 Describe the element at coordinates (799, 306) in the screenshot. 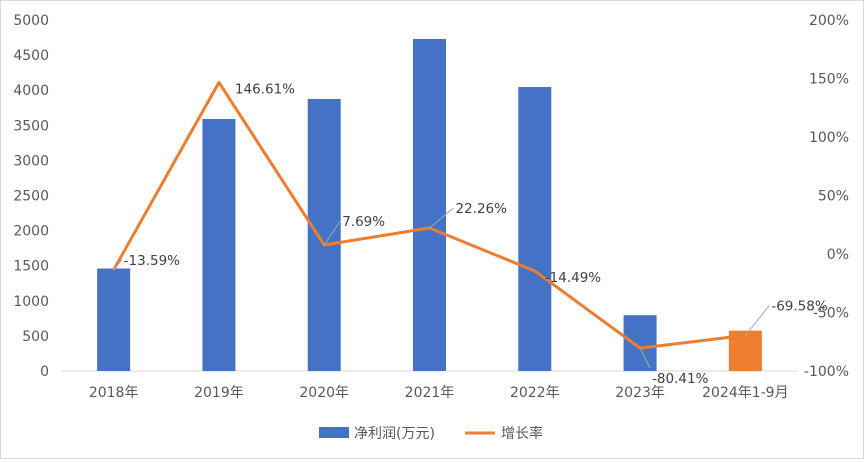

I see `growth-data-label: -69.58%` at that location.